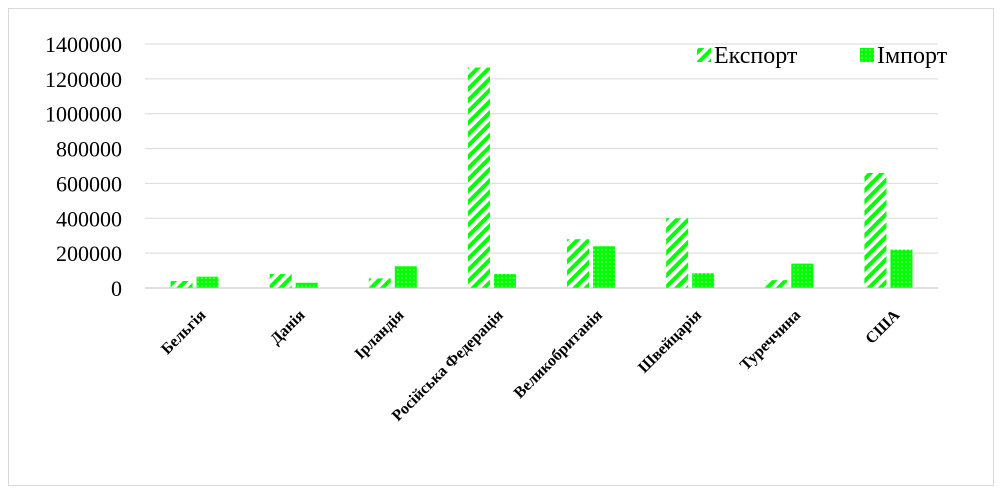  Describe the element at coordinates (116, 288) in the screenshot. I see `y-tick-label: 0` at that location.